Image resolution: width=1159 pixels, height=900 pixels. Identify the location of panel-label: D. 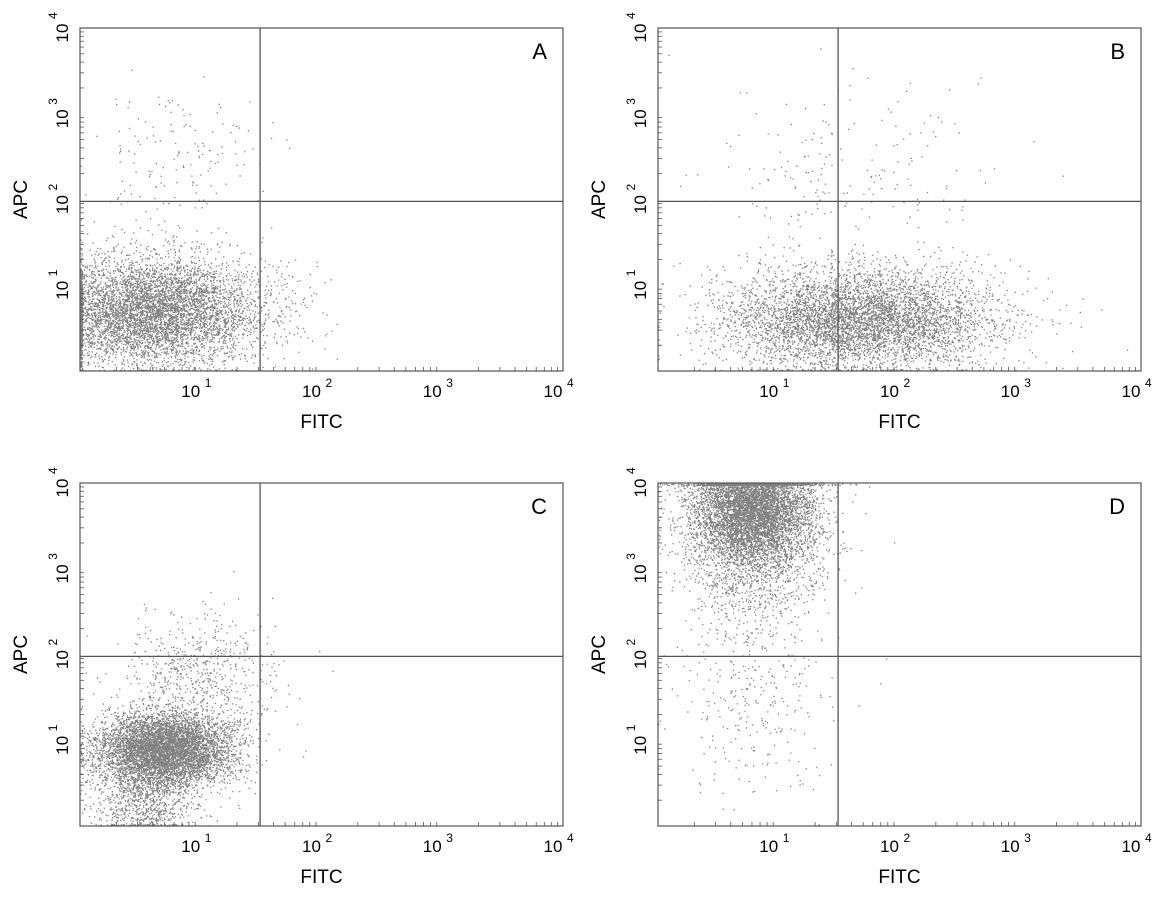
(1117, 506).